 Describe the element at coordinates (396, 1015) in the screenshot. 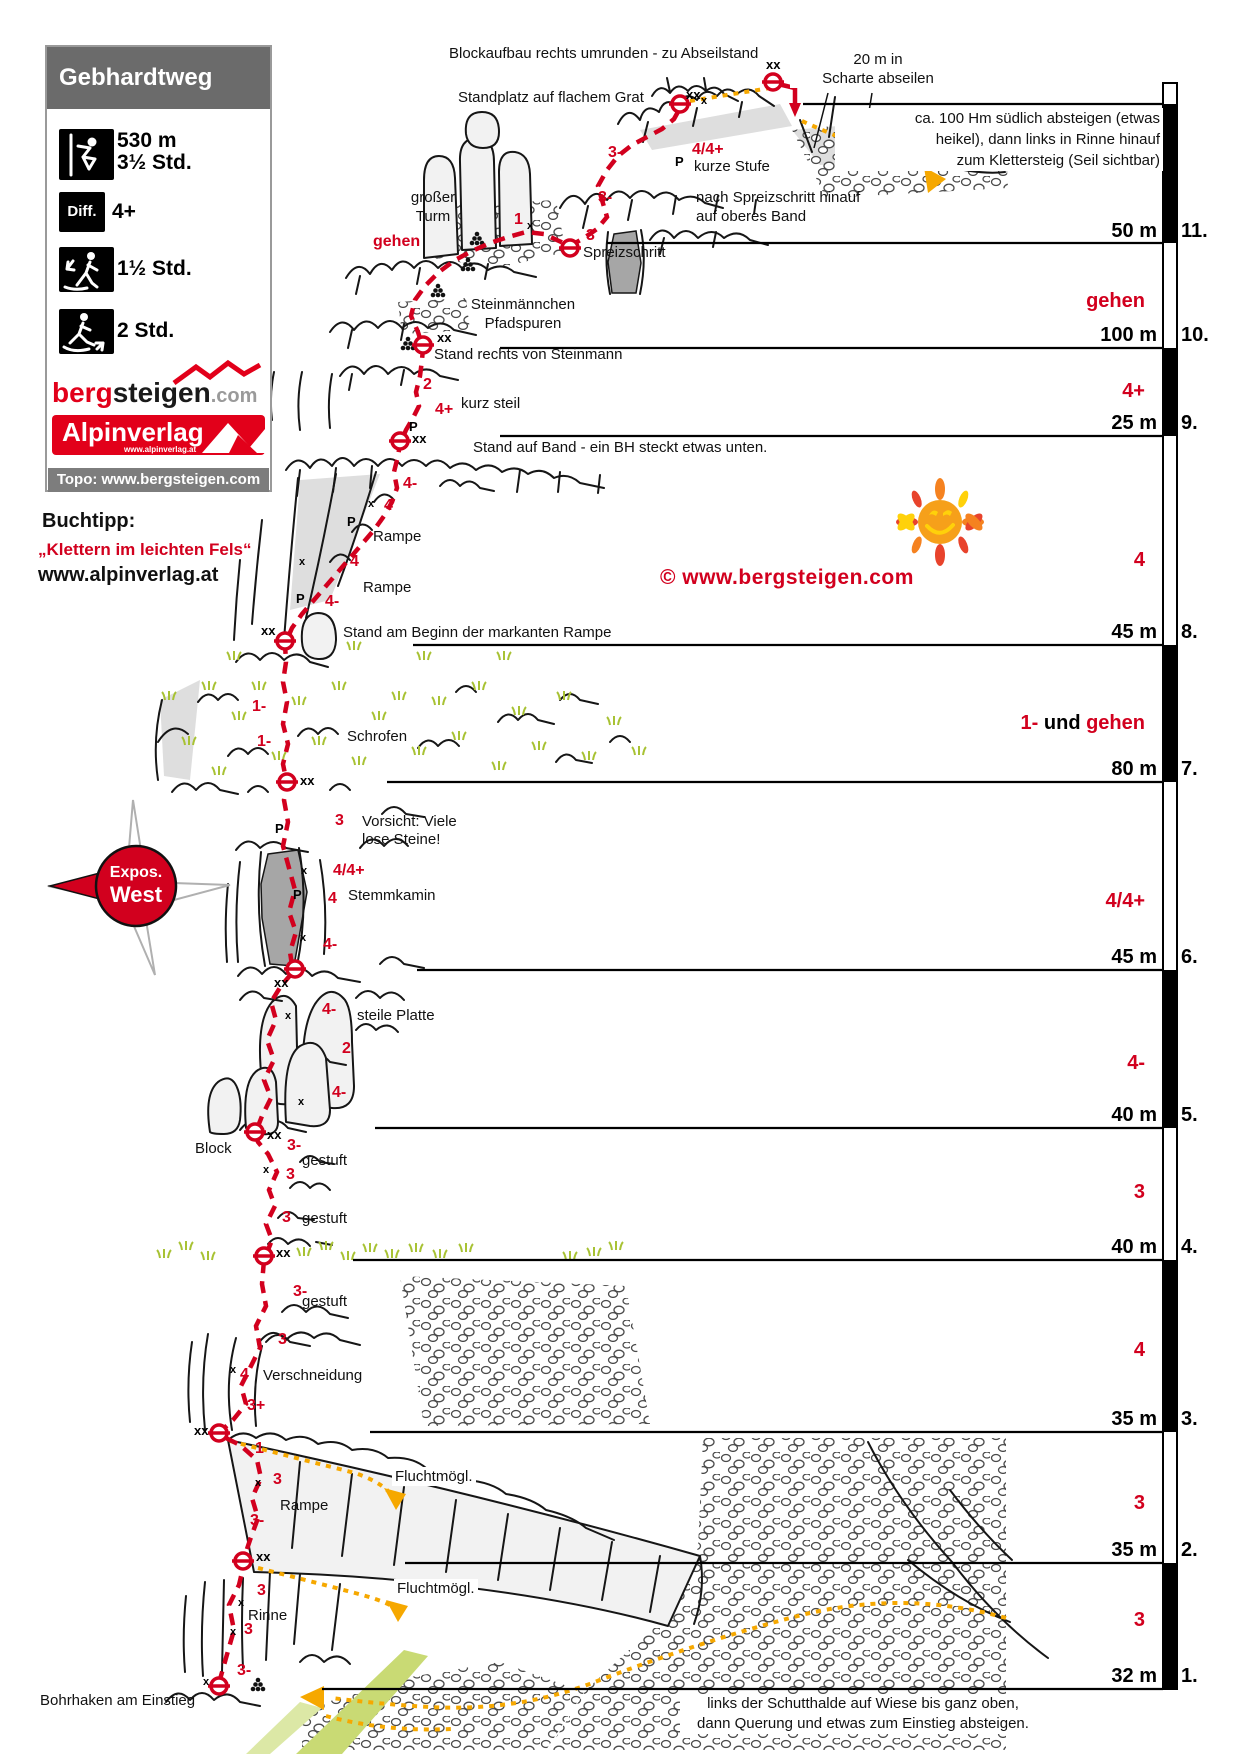

I see `note-steile-platte: steile Platte` at that location.